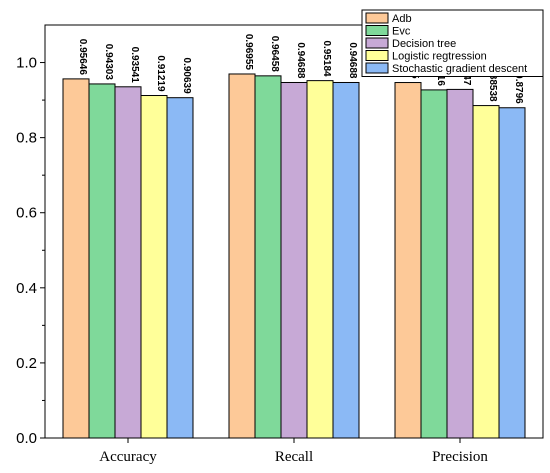 Image resolution: width=550 pixels, height=473 pixels. What do you see at coordinates (401, 32) in the screenshot?
I see `legend-label: Evc` at bounding box center [401, 32].